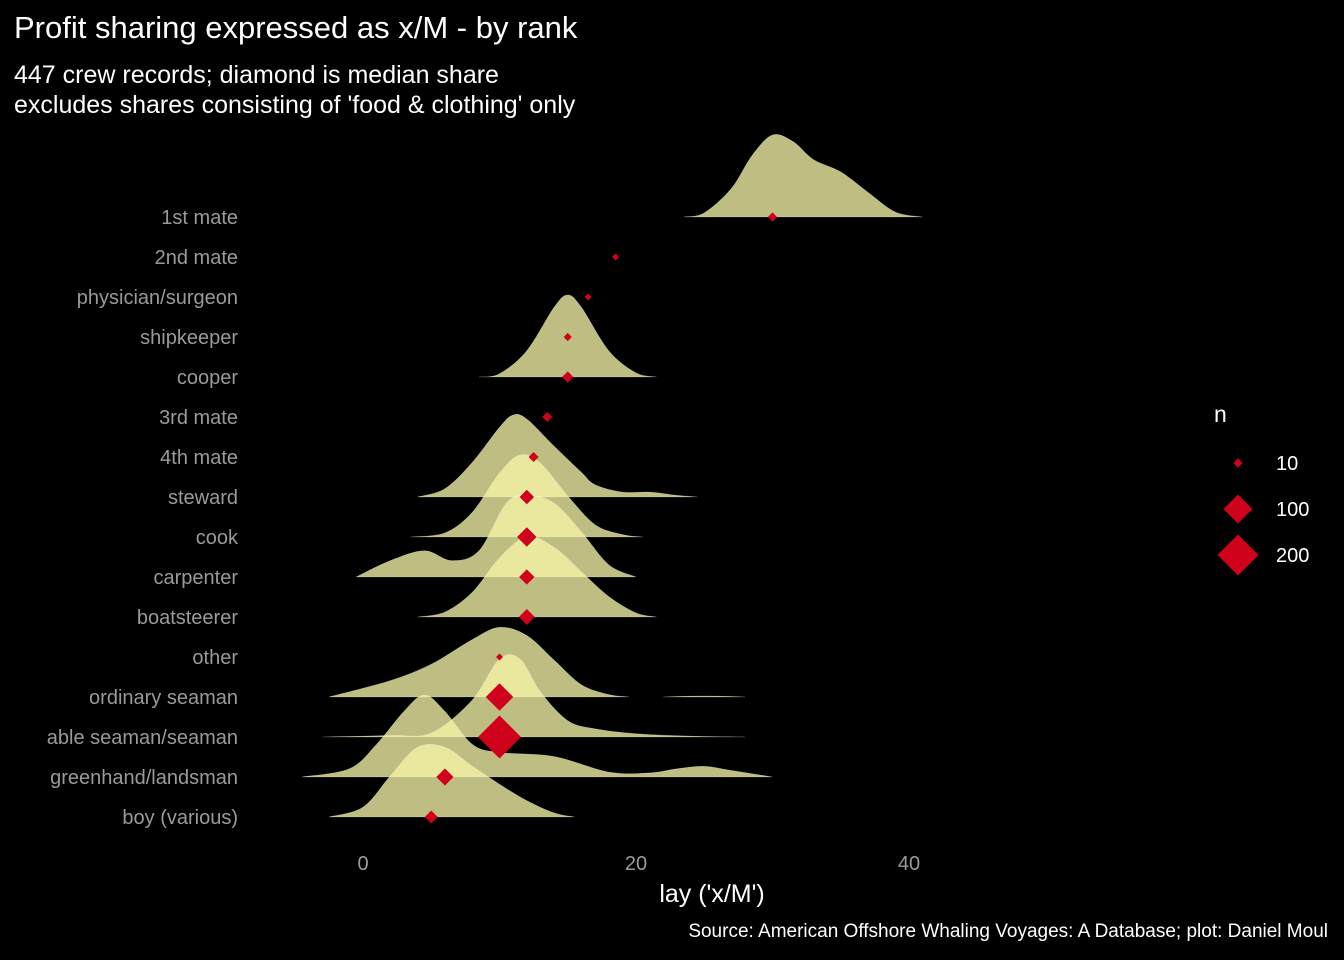 The image size is (1344, 960). I want to click on y-tick-label: 2nd mate, so click(196, 258).